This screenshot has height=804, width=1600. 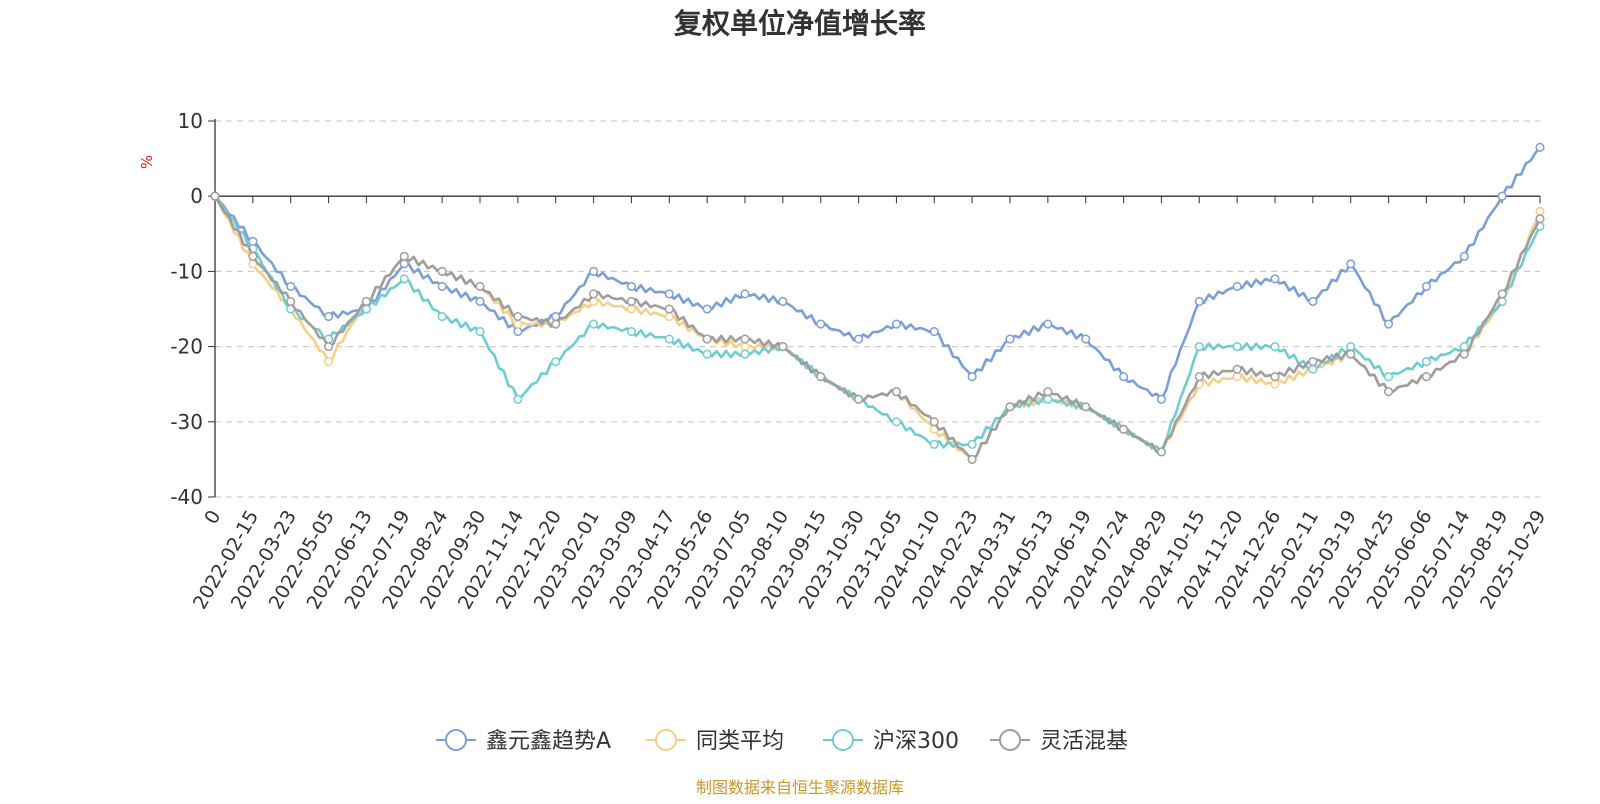 What do you see at coordinates (1084, 741) in the screenshot?
I see `legend-label: 灵活混基` at bounding box center [1084, 741].